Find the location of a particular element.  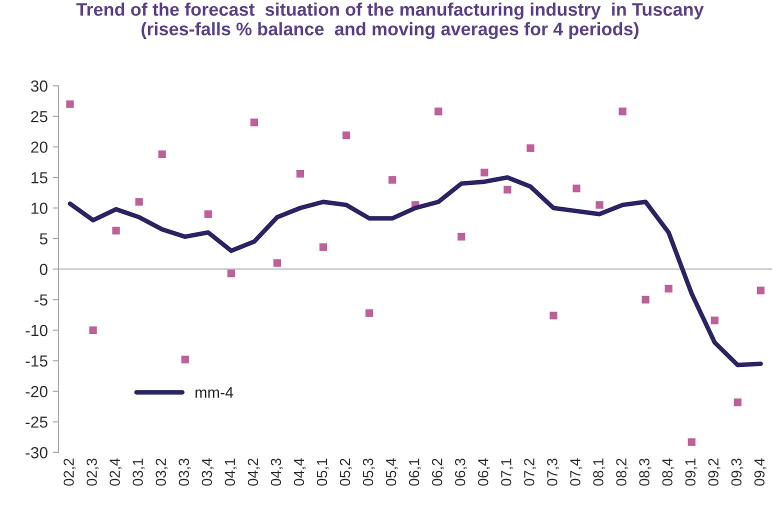

x-tick-label: 03,3 is located at coordinates (184, 472).